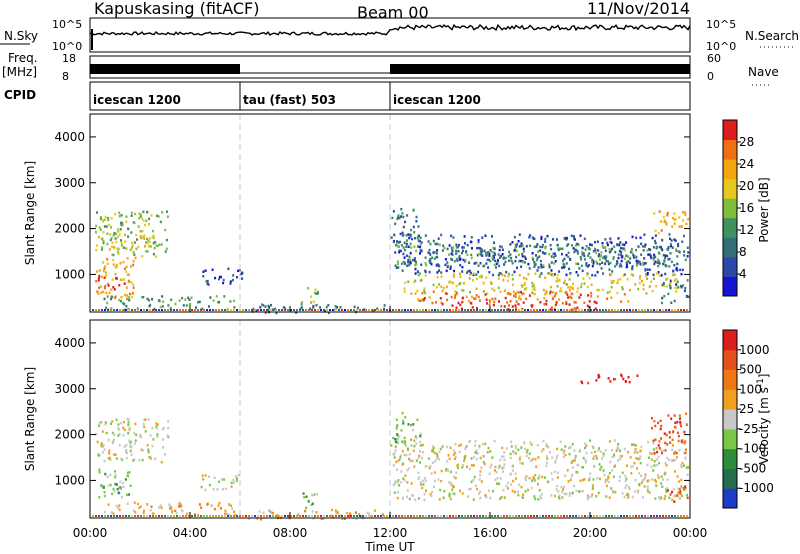 Image resolution: width=800 pixels, height=554 pixels. I want to click on cpid-segments: icescan 1200 tau (fast) 503 icescan 1200, so click(287, 96).